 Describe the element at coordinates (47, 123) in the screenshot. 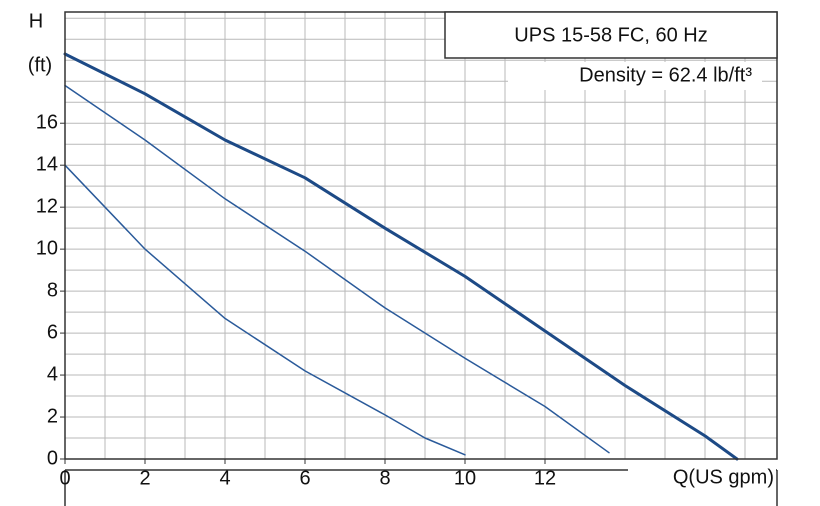

I see `y-tick-label: 16` at that location.